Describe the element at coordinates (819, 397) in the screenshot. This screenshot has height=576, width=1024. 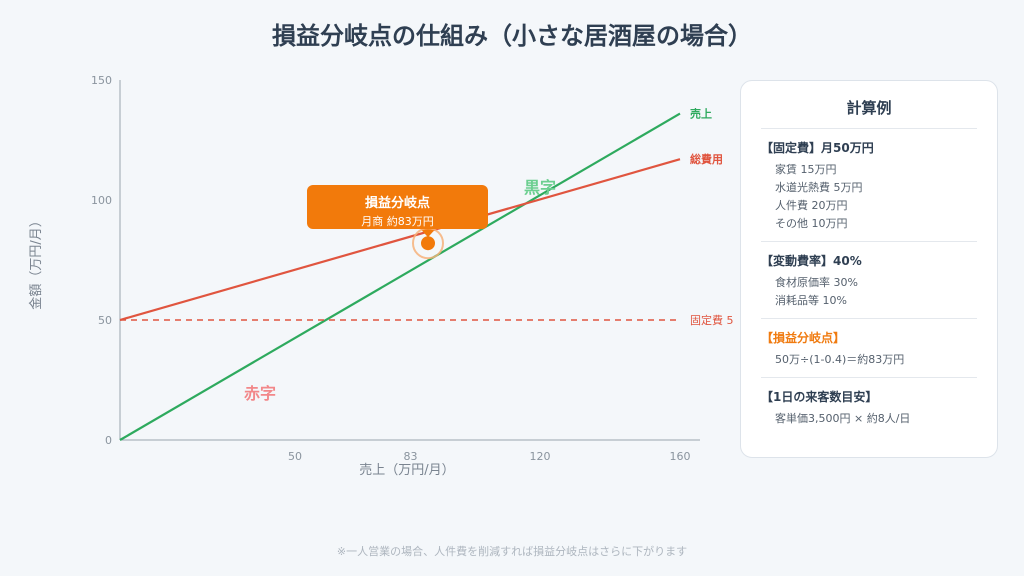
I see `section-head: 【1日の来客数目安】` at that location.